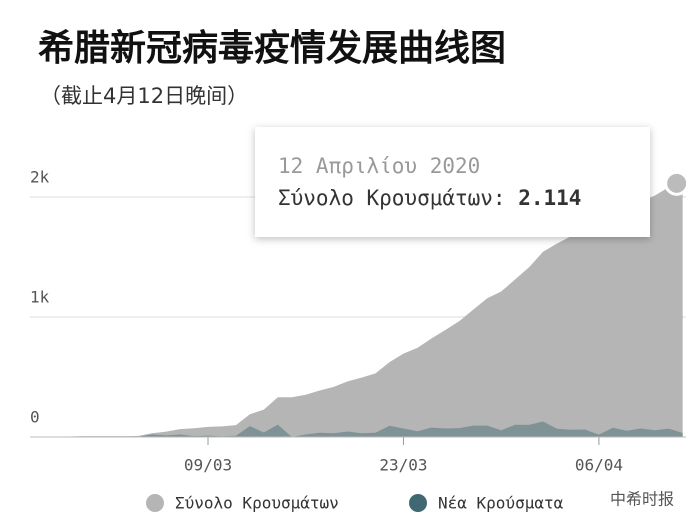 The height and width of the screenshot is (531, 700). What do you see at coordinates (599, 465) in the screenshot?
I see `x-tick-label: 06/04` at bounding box center [599, 465].